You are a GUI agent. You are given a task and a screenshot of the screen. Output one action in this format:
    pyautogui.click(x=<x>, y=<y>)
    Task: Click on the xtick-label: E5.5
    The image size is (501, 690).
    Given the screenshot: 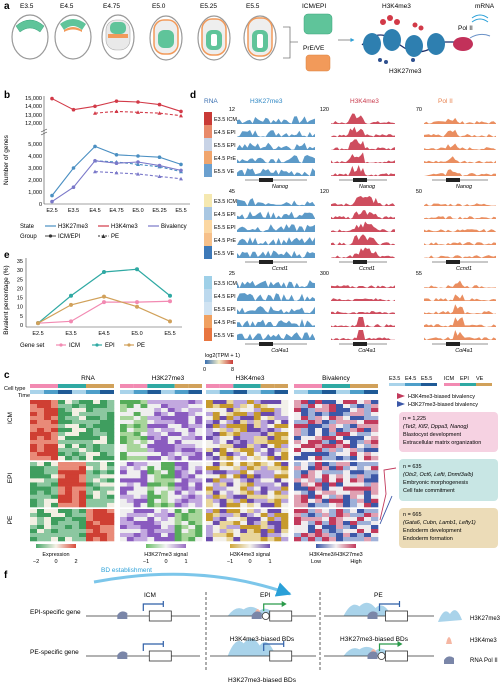 What is the action you would take?
    pyautogui.click(x=180, y=211)
    